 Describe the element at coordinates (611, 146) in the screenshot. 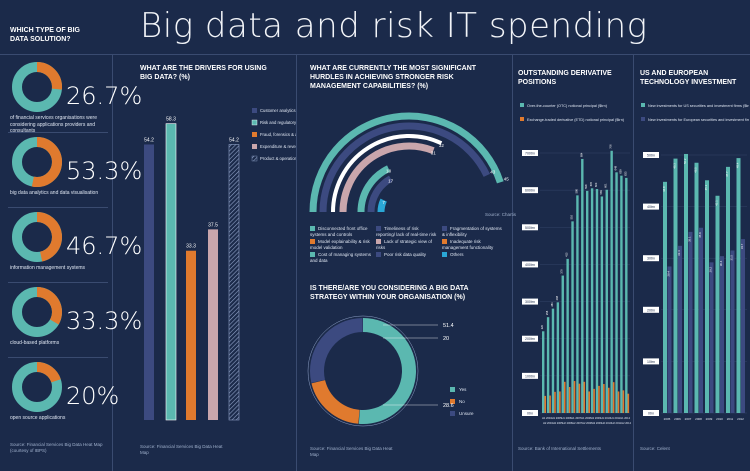

I see `derivatives-bar-label: 706` at that location.